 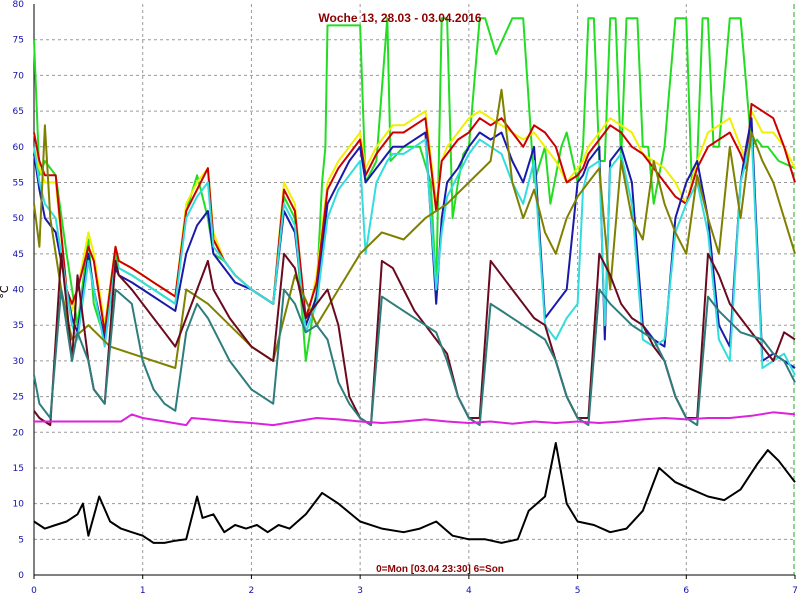 What do you see at coordinates (19, 76) in the screenshot?
I see `y-tick-label: 70` at bounding box center [19, 76].